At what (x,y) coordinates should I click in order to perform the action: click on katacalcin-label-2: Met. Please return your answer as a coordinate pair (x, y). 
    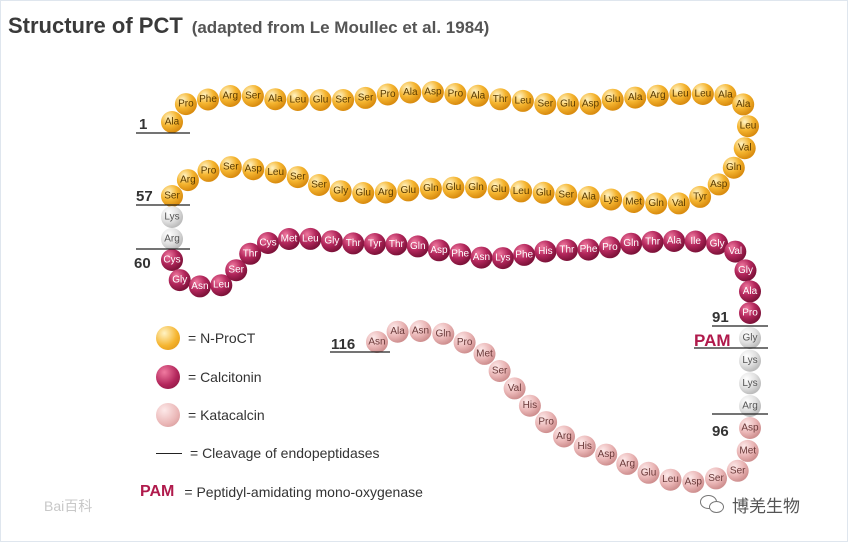
    Looking at the image, I should click on (747, 450).